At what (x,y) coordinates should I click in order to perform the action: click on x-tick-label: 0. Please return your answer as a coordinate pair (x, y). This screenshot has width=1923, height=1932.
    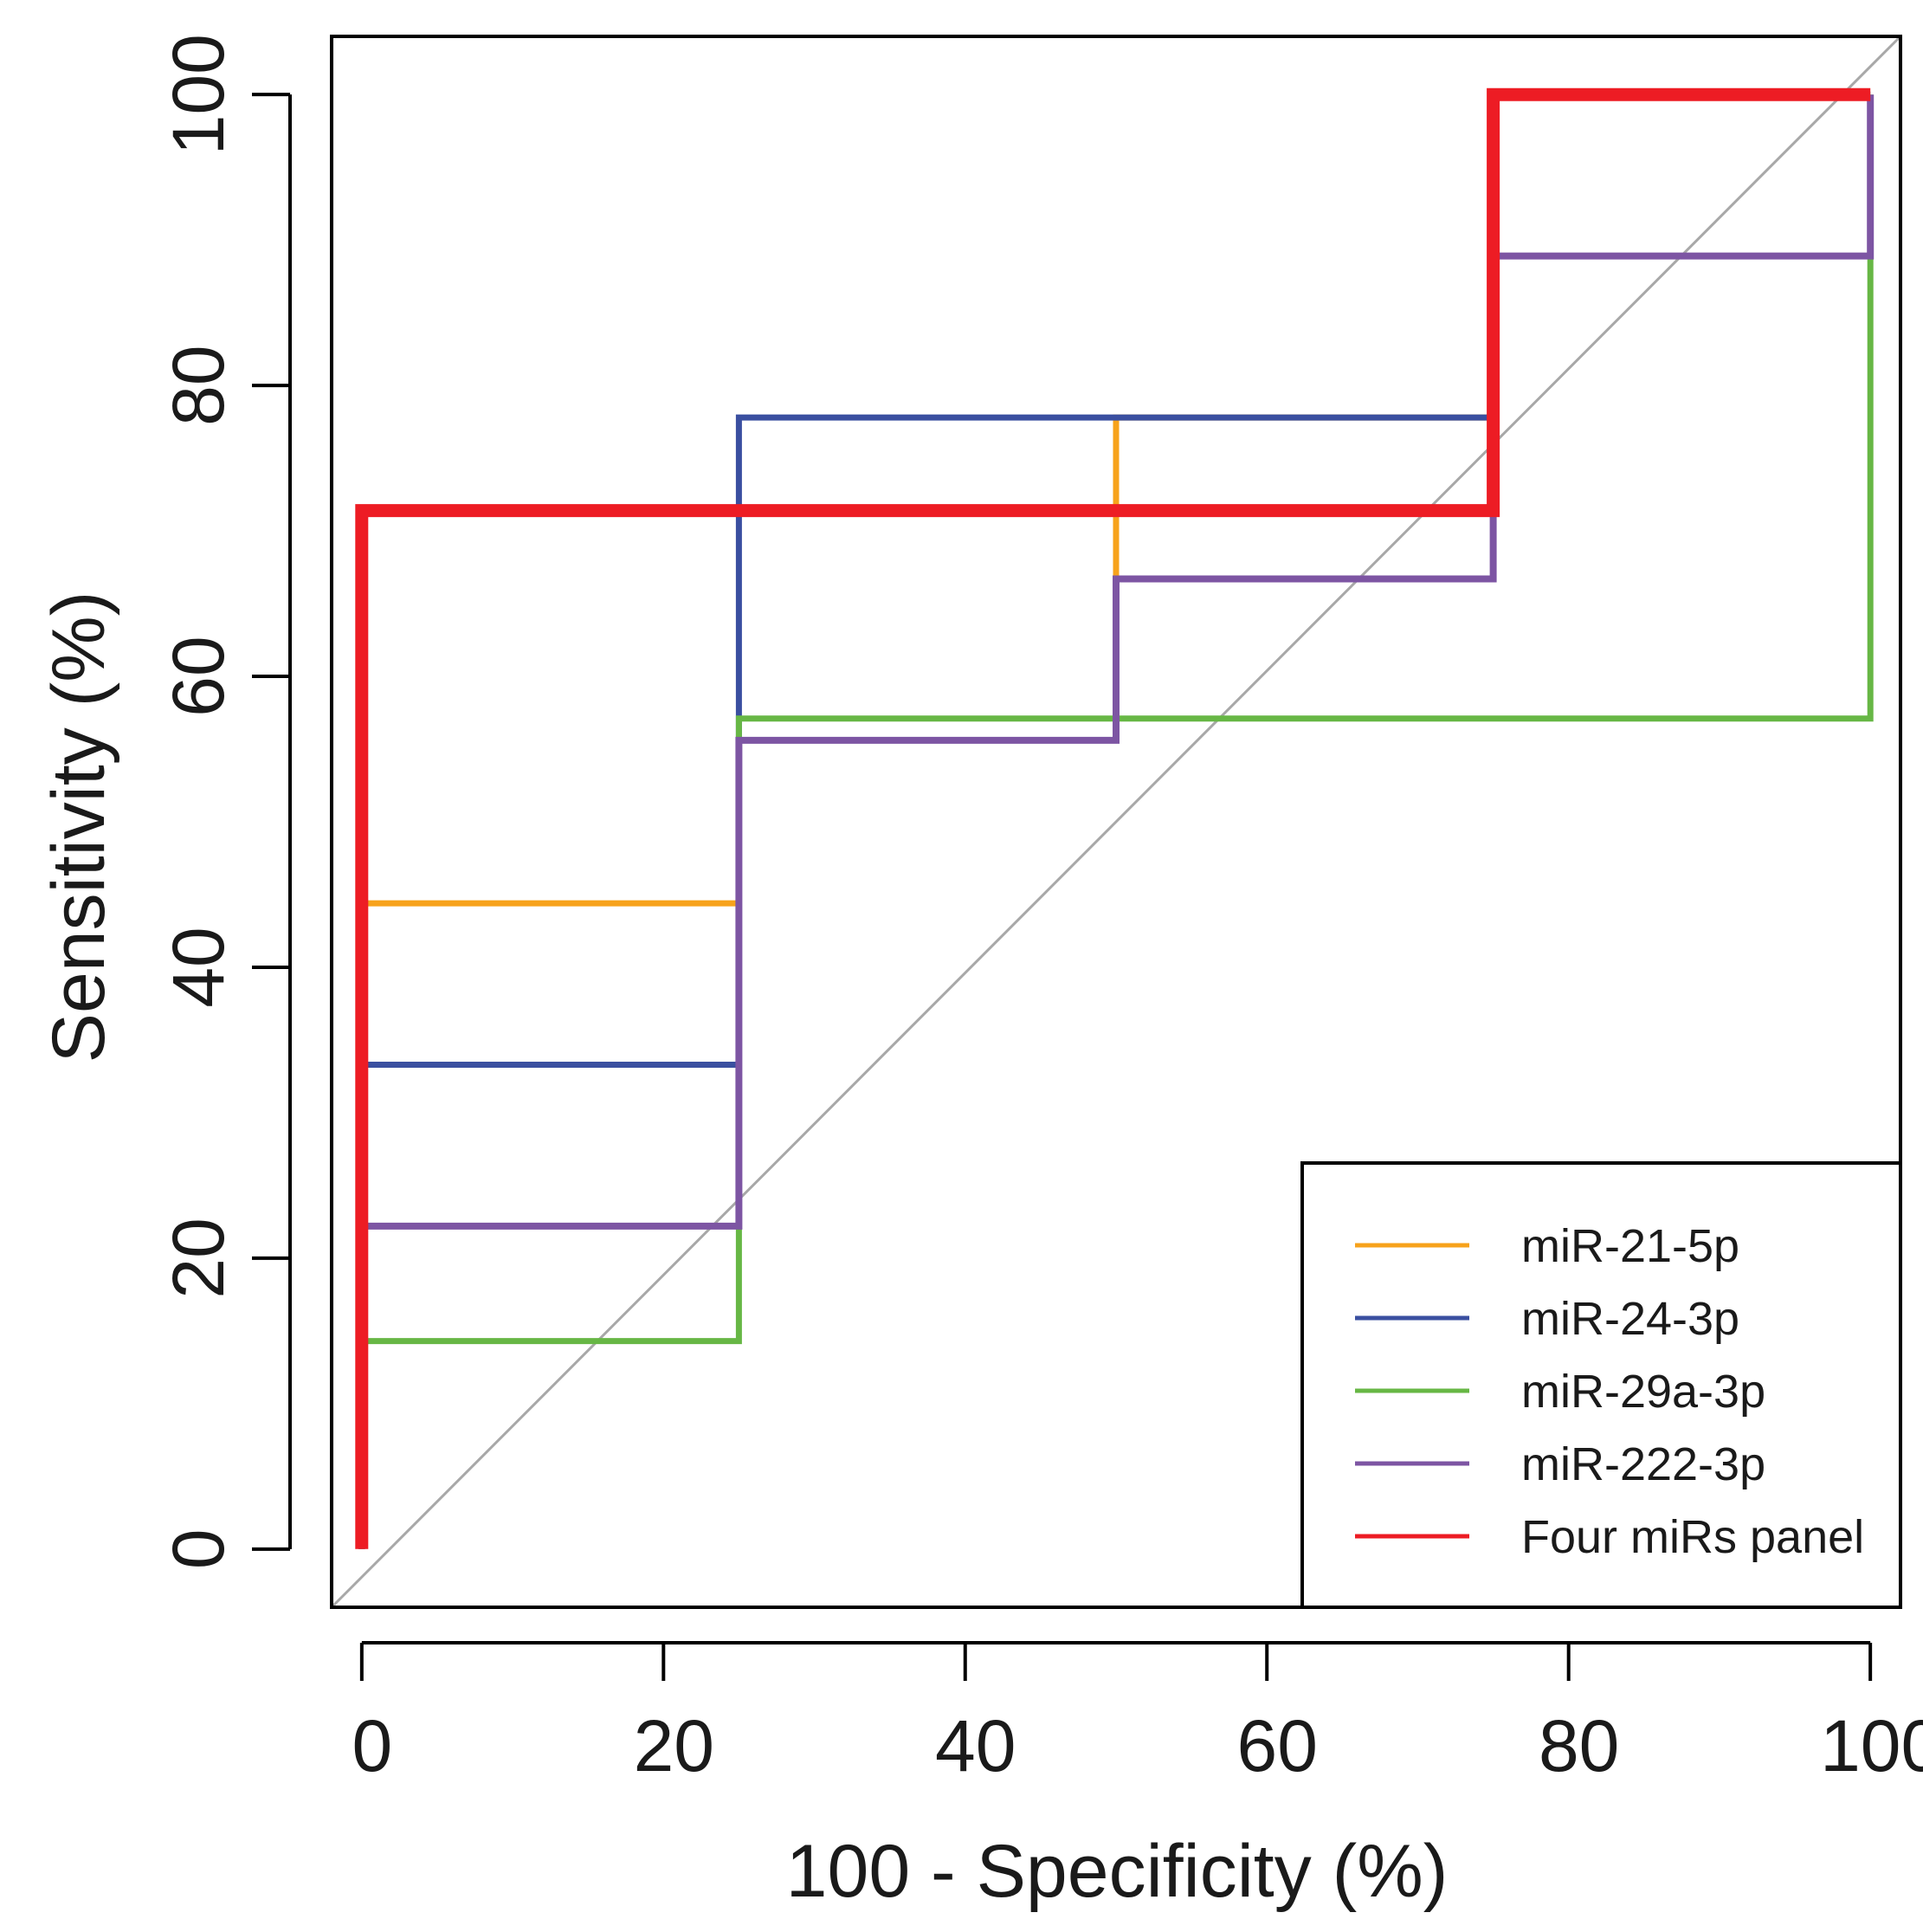
    Looking at the image, I should click on (372, 1746).